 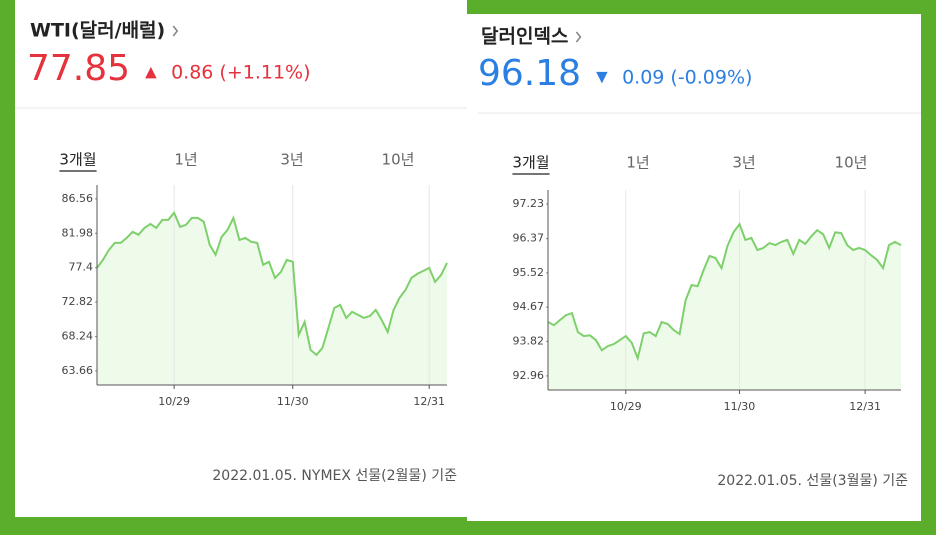 What do you see at coordinates (812, 481) in the screenshot?
I see `footnote: 2022.01.05. 선물(3월물) 기준` at bounding box center [812, 481].